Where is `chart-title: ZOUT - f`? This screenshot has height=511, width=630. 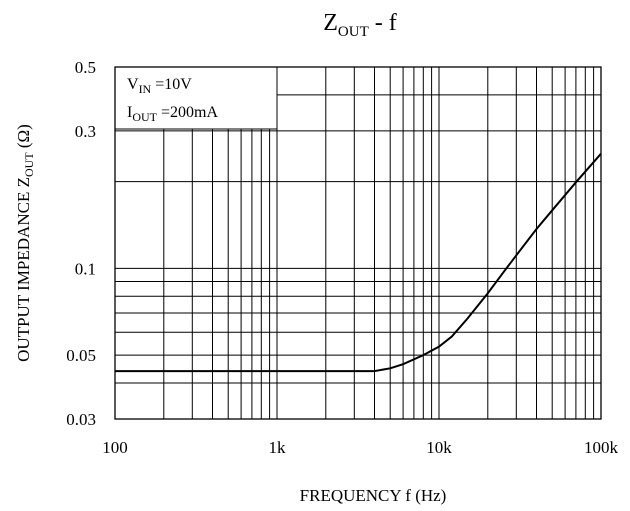 chart-title: ZOUT - f is located at coordinates (359, 25).